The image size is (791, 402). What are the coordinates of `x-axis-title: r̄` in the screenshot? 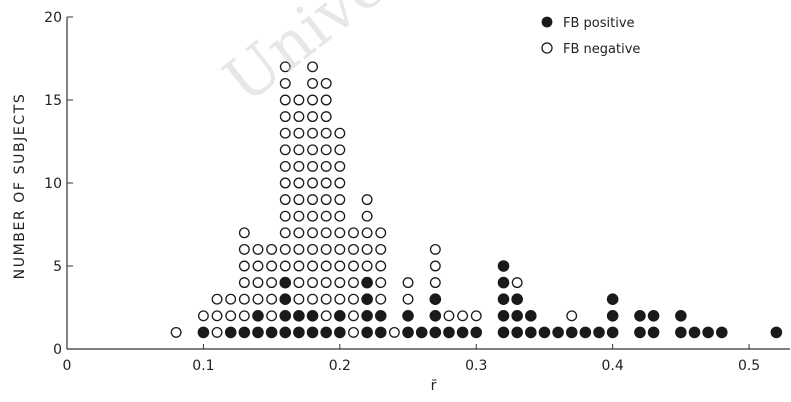 It's located at (434, 386).